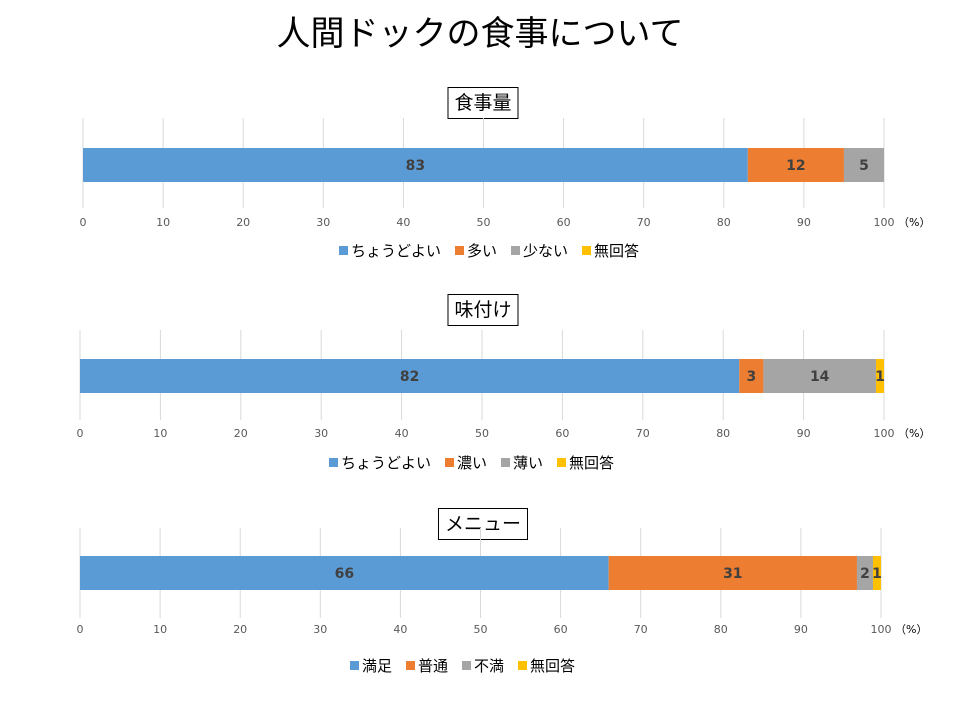 The image size is (960, 720). I want to click on legend-item: 濃い, so click(466, 462).